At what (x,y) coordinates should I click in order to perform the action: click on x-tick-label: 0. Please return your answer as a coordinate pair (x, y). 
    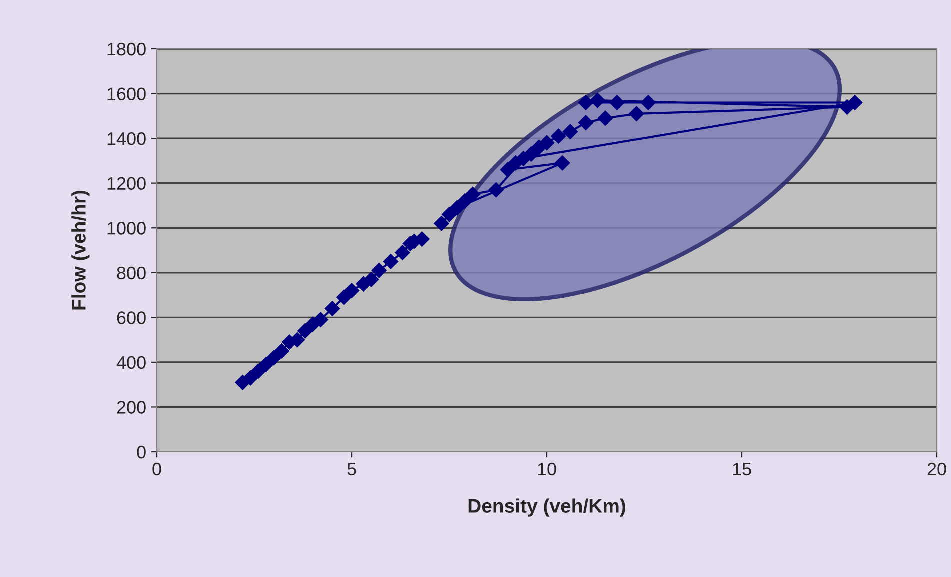
    Looking at the image, I should click on (157, 469).